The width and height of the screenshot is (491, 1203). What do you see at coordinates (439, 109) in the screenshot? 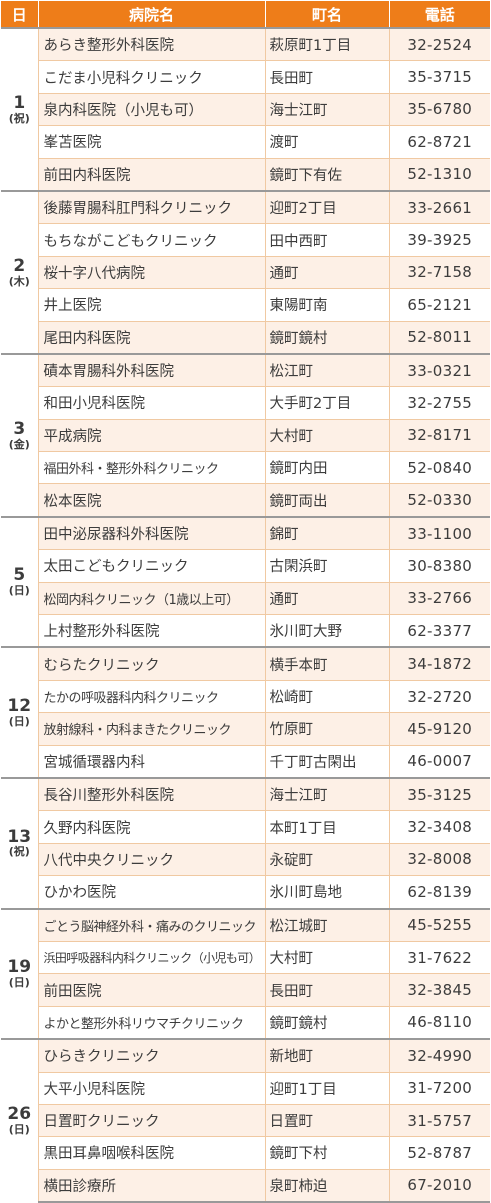
I see `phone-number: 35-6780` at bounding box center [439, 109].